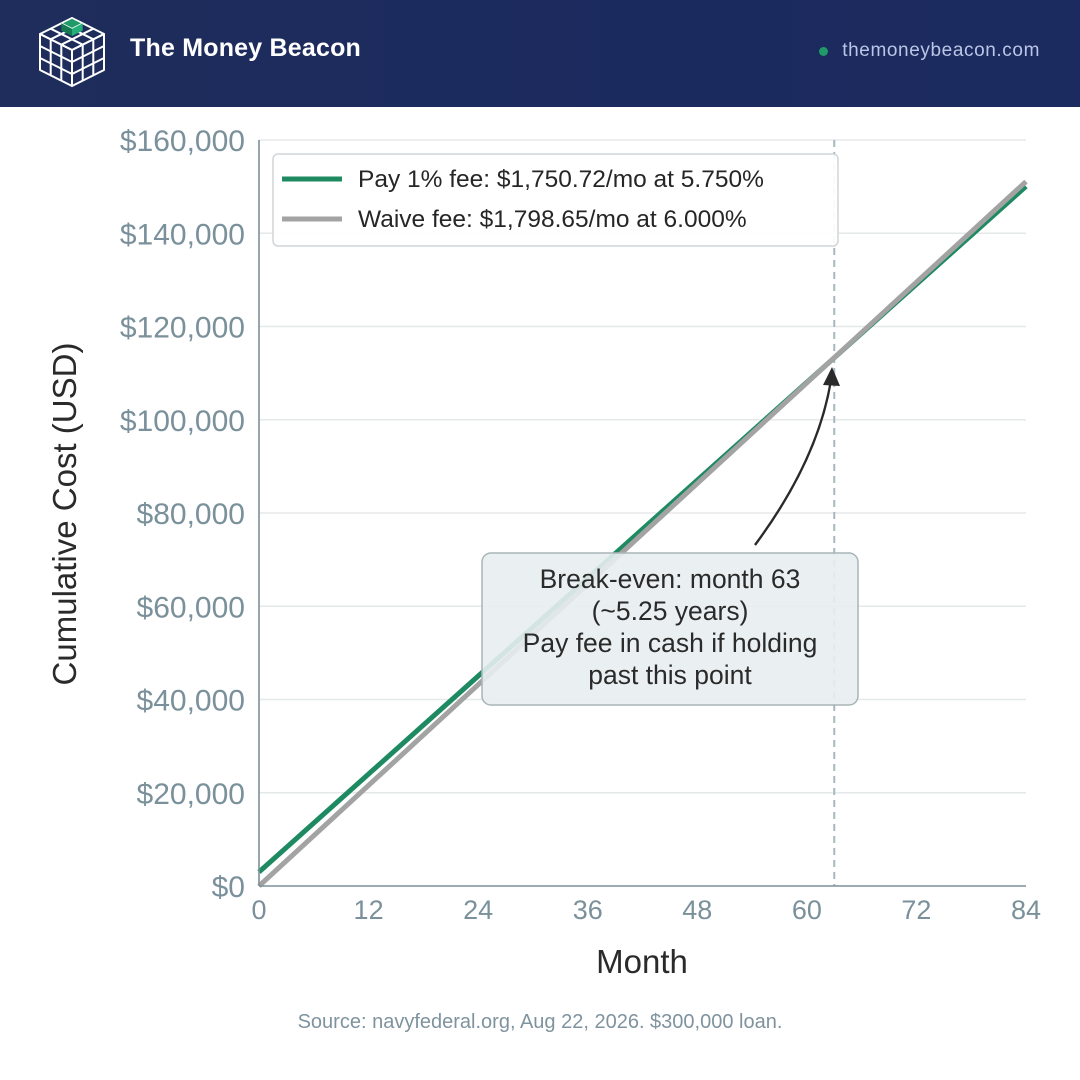 The width and height of the screenshot is (1080, 1080). What do you see at coordinates (182, 421) in the screenshot?
I see `y-tick-label: $100,000` at bounding box center [182, 421].